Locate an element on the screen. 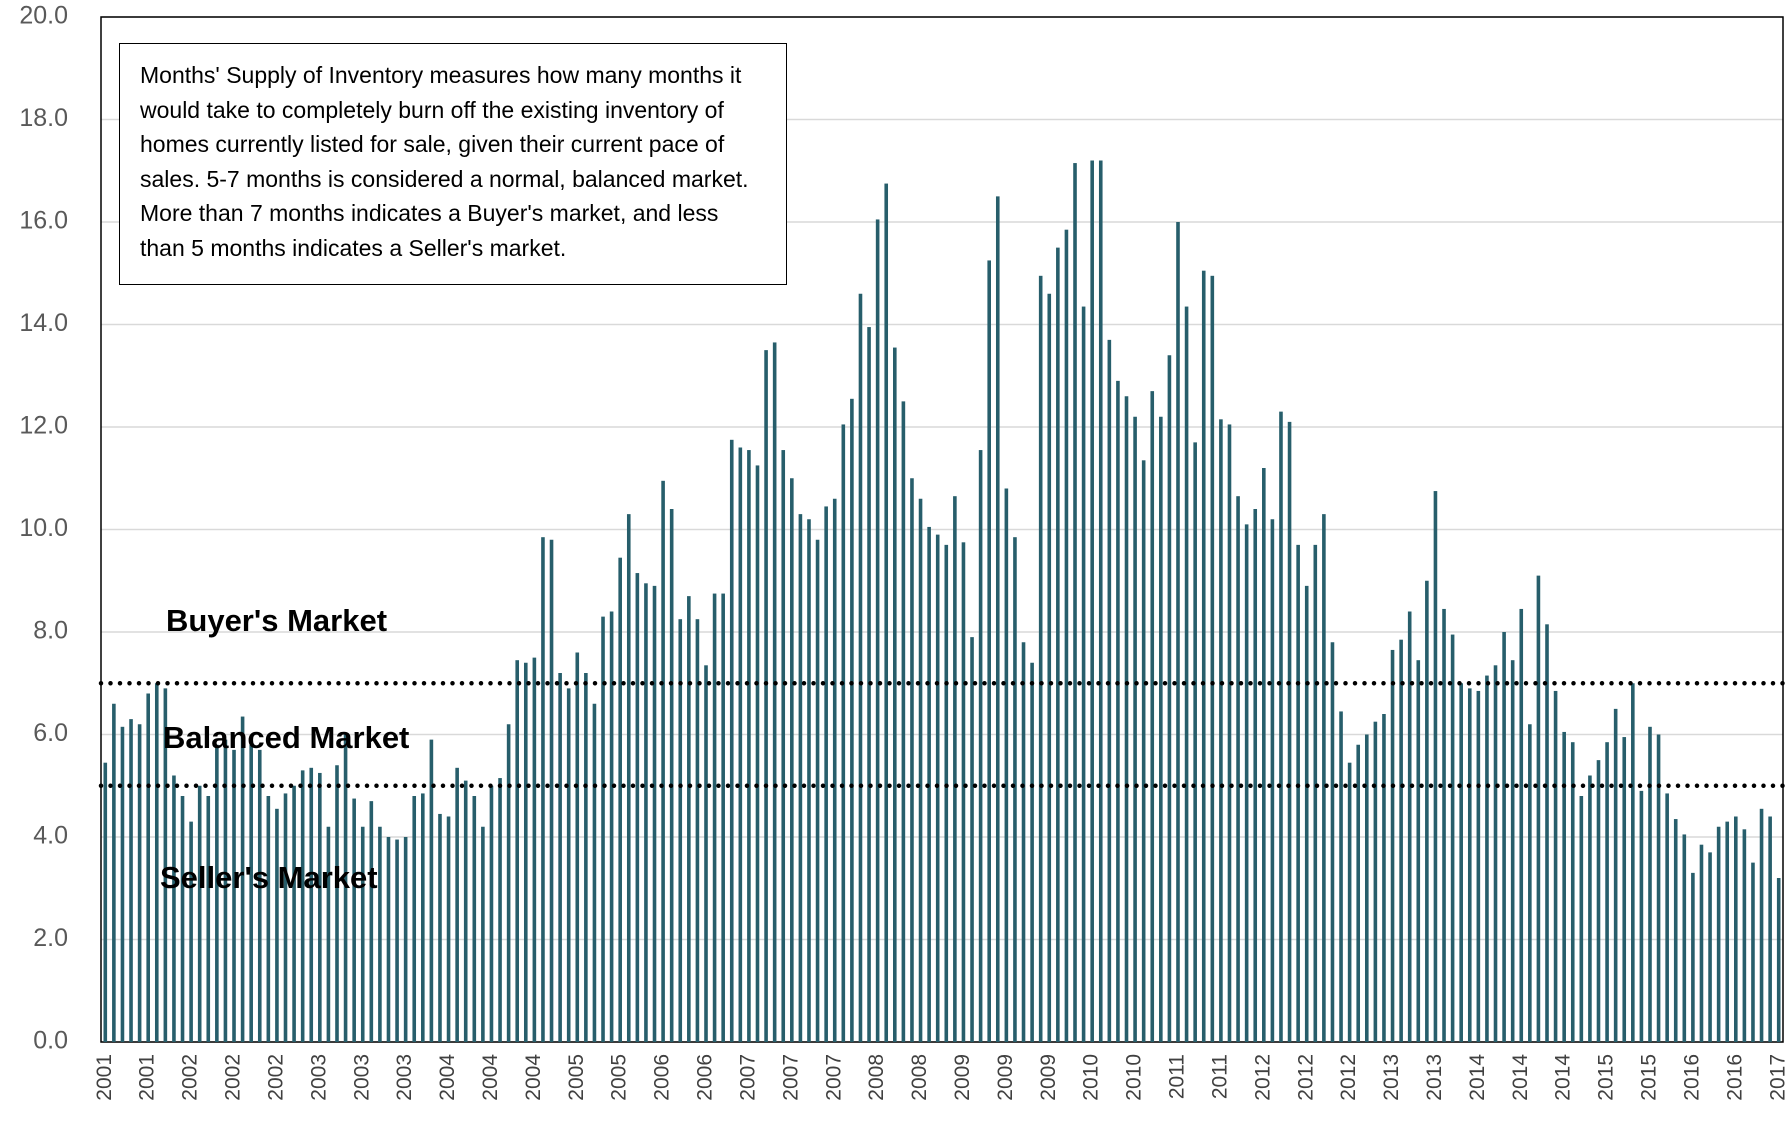  x-tick-label: 2013 is located at coordinates (1434, 1077).